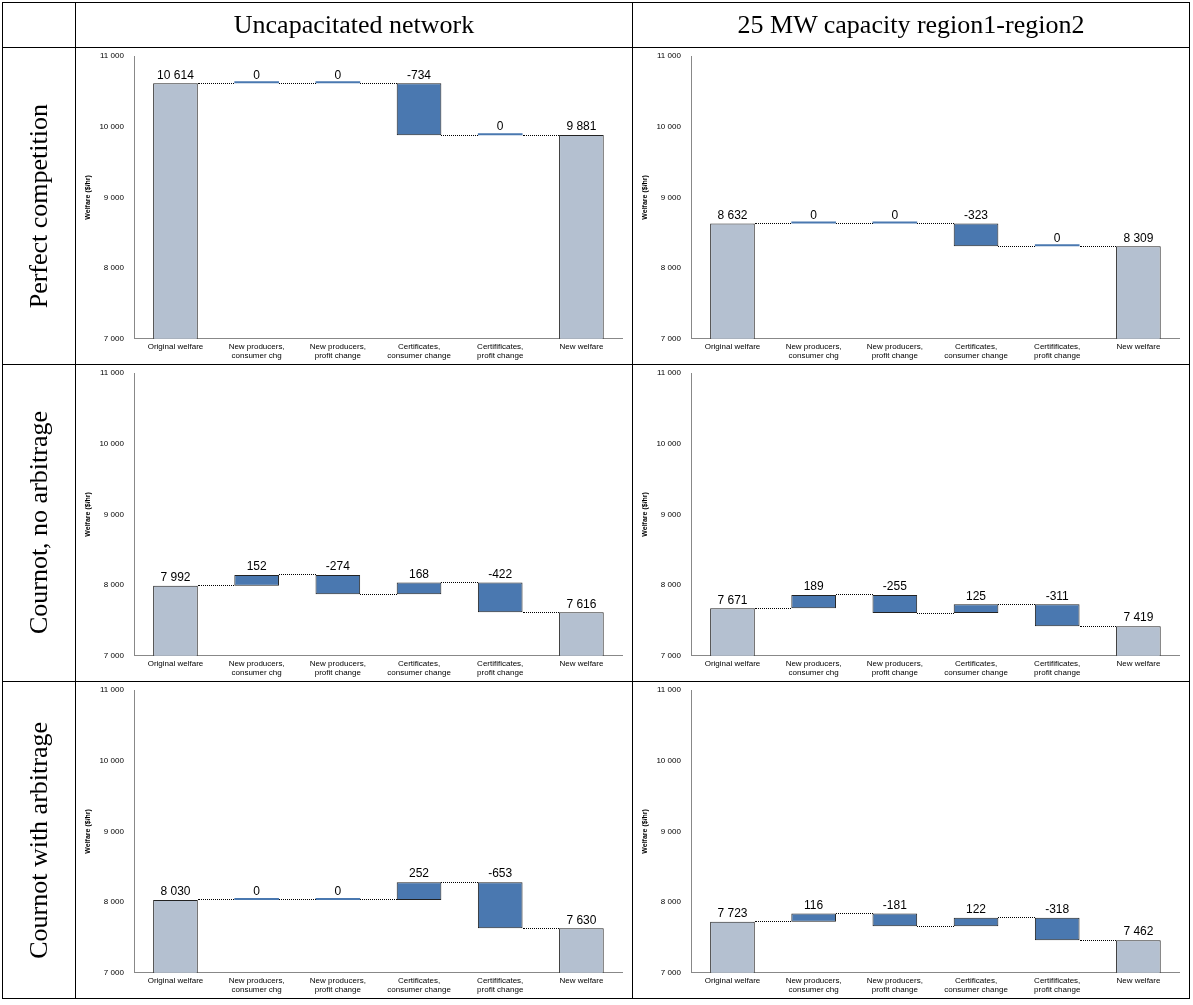  What do you see at coordinates (1138, 931) in the screenshot?
I see `data-label: 7 462` at bounding box center [1138, 931].